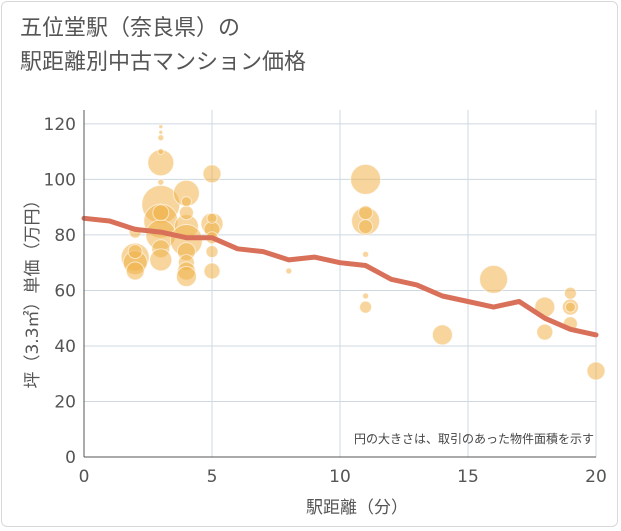 This screenshot has width=621, height=531. I want to click on y-tick-label: 0, so click(70, 458).